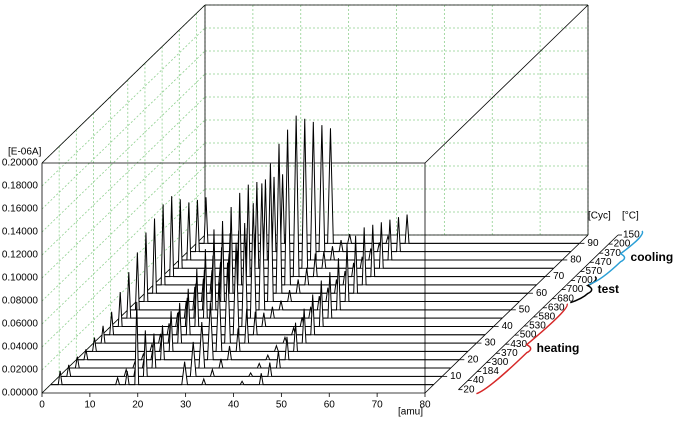 The image size is (675, 422). I want to click on x-tick-label: 10, so click(90, 405).